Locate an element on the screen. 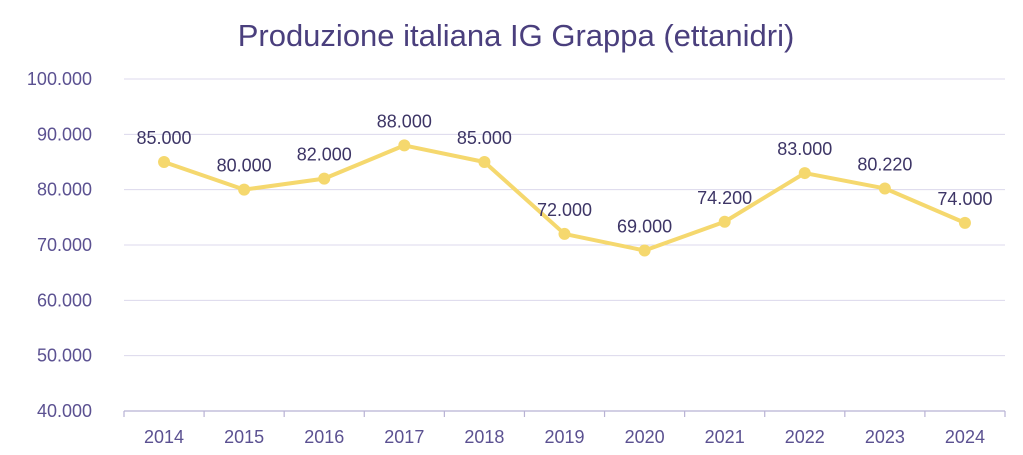 The width and height of the screenshot is (1023, 455). data-label: 80.220 is located at coordinates (884, 164).